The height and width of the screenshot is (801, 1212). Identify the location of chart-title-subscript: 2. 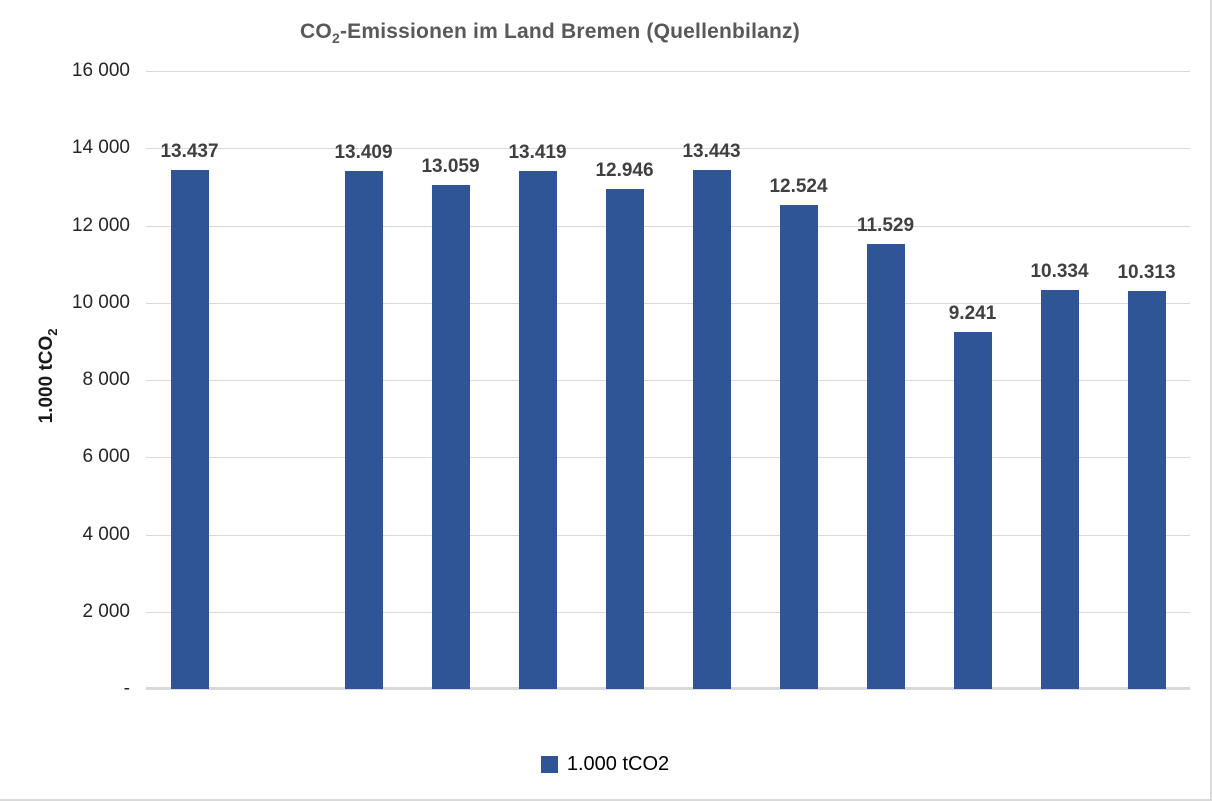
(335, 38).